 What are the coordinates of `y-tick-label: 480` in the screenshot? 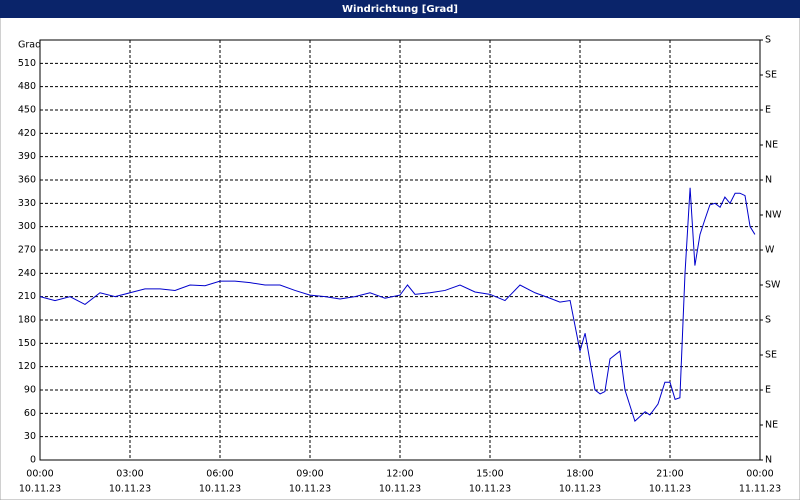 It's located at (27, 86).